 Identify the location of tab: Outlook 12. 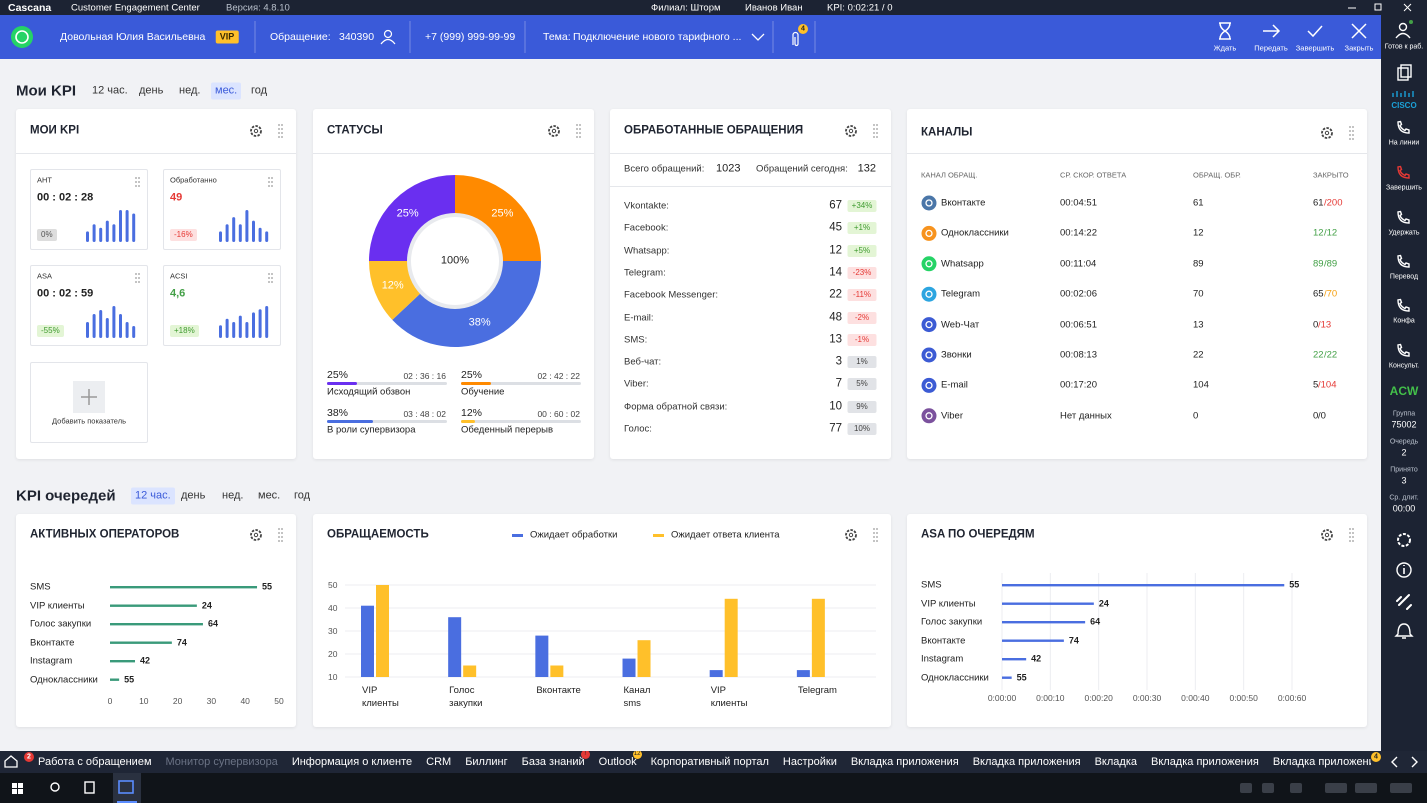
(620, 759).